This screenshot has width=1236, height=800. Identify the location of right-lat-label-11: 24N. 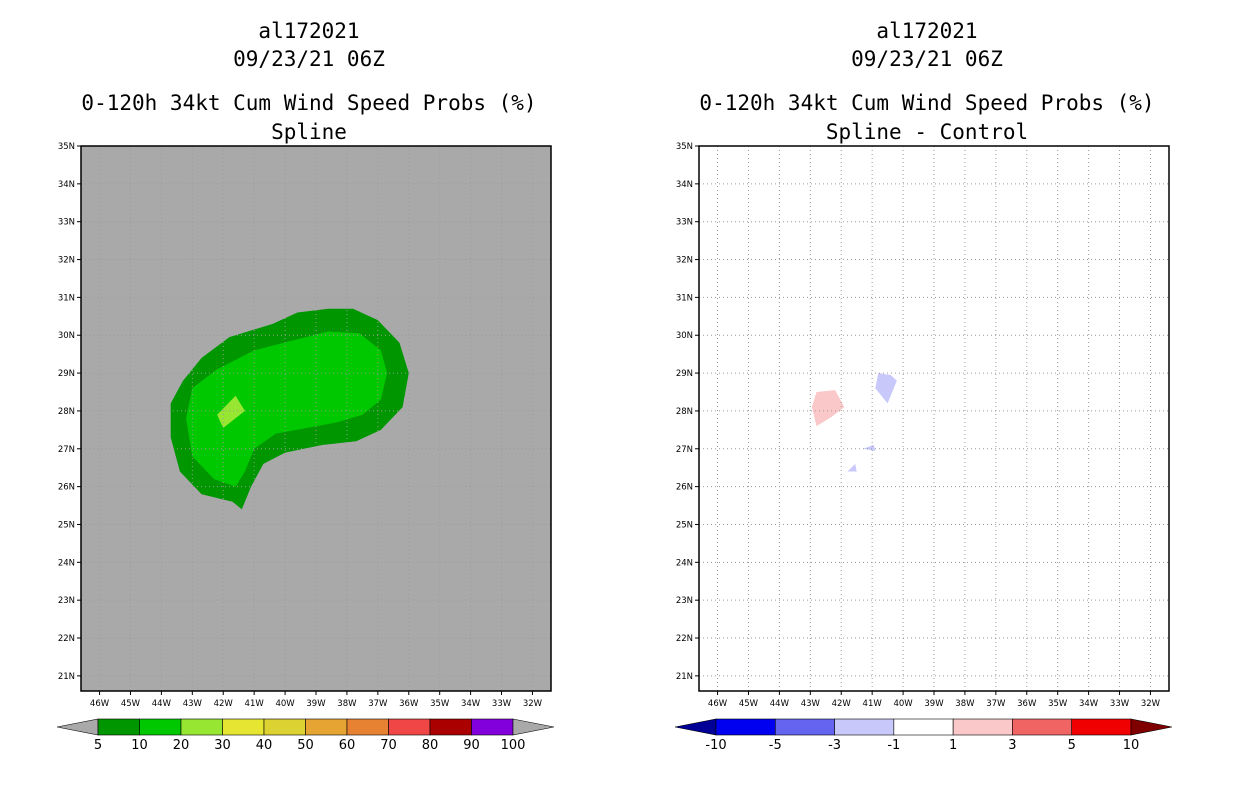
(684, 563).